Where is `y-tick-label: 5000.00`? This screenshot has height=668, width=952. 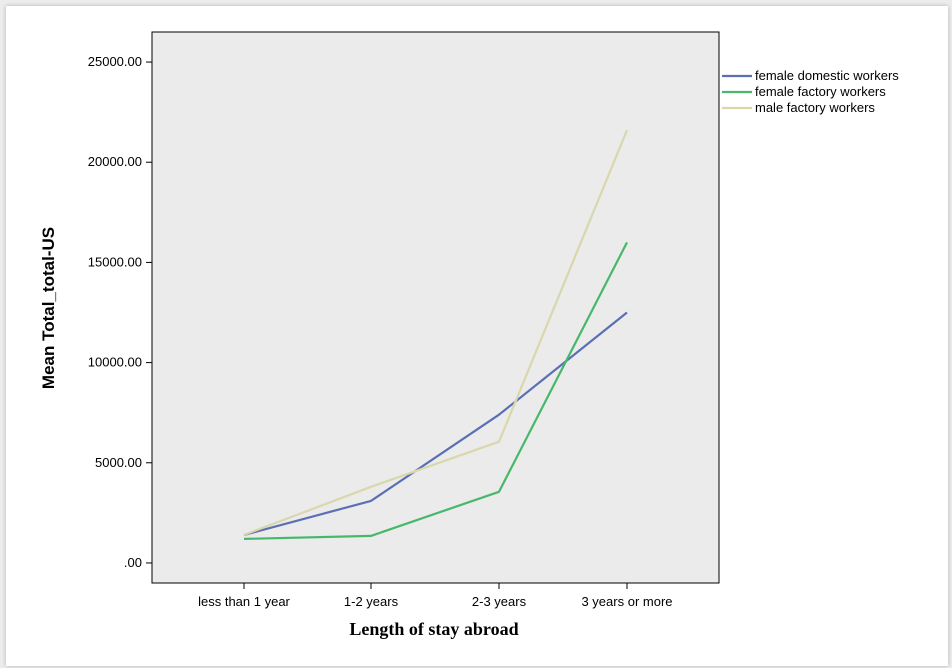 y-tick-label: 5000.00 is located at coordinates (118, 462).